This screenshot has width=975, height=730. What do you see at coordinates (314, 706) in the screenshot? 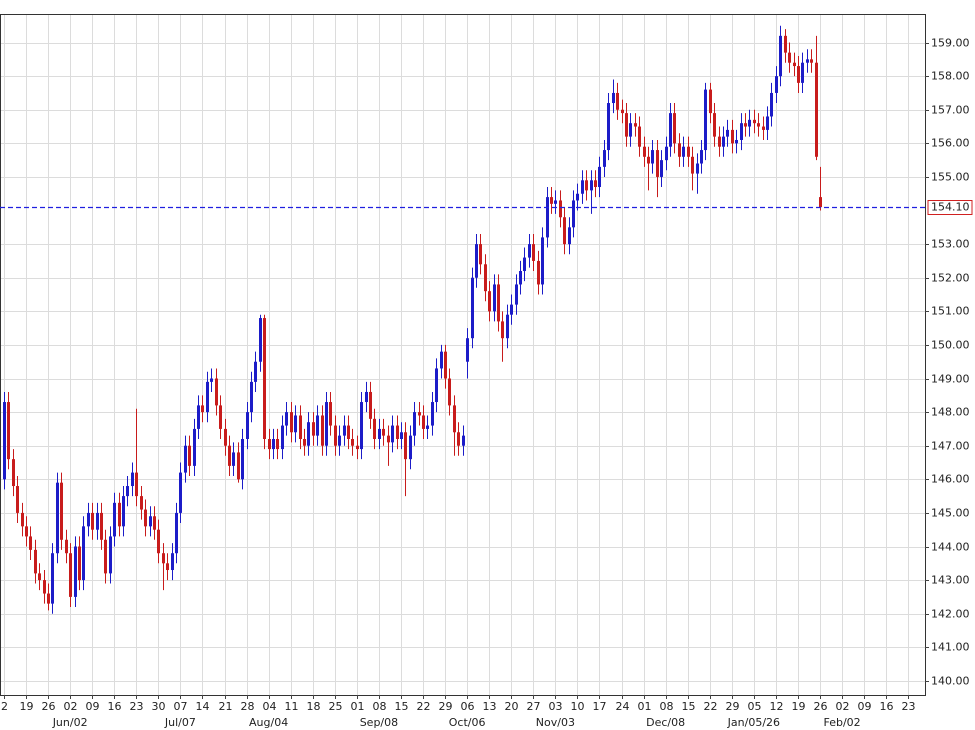
I see `x-tick-label: 18` at bounding box center [314, 706].